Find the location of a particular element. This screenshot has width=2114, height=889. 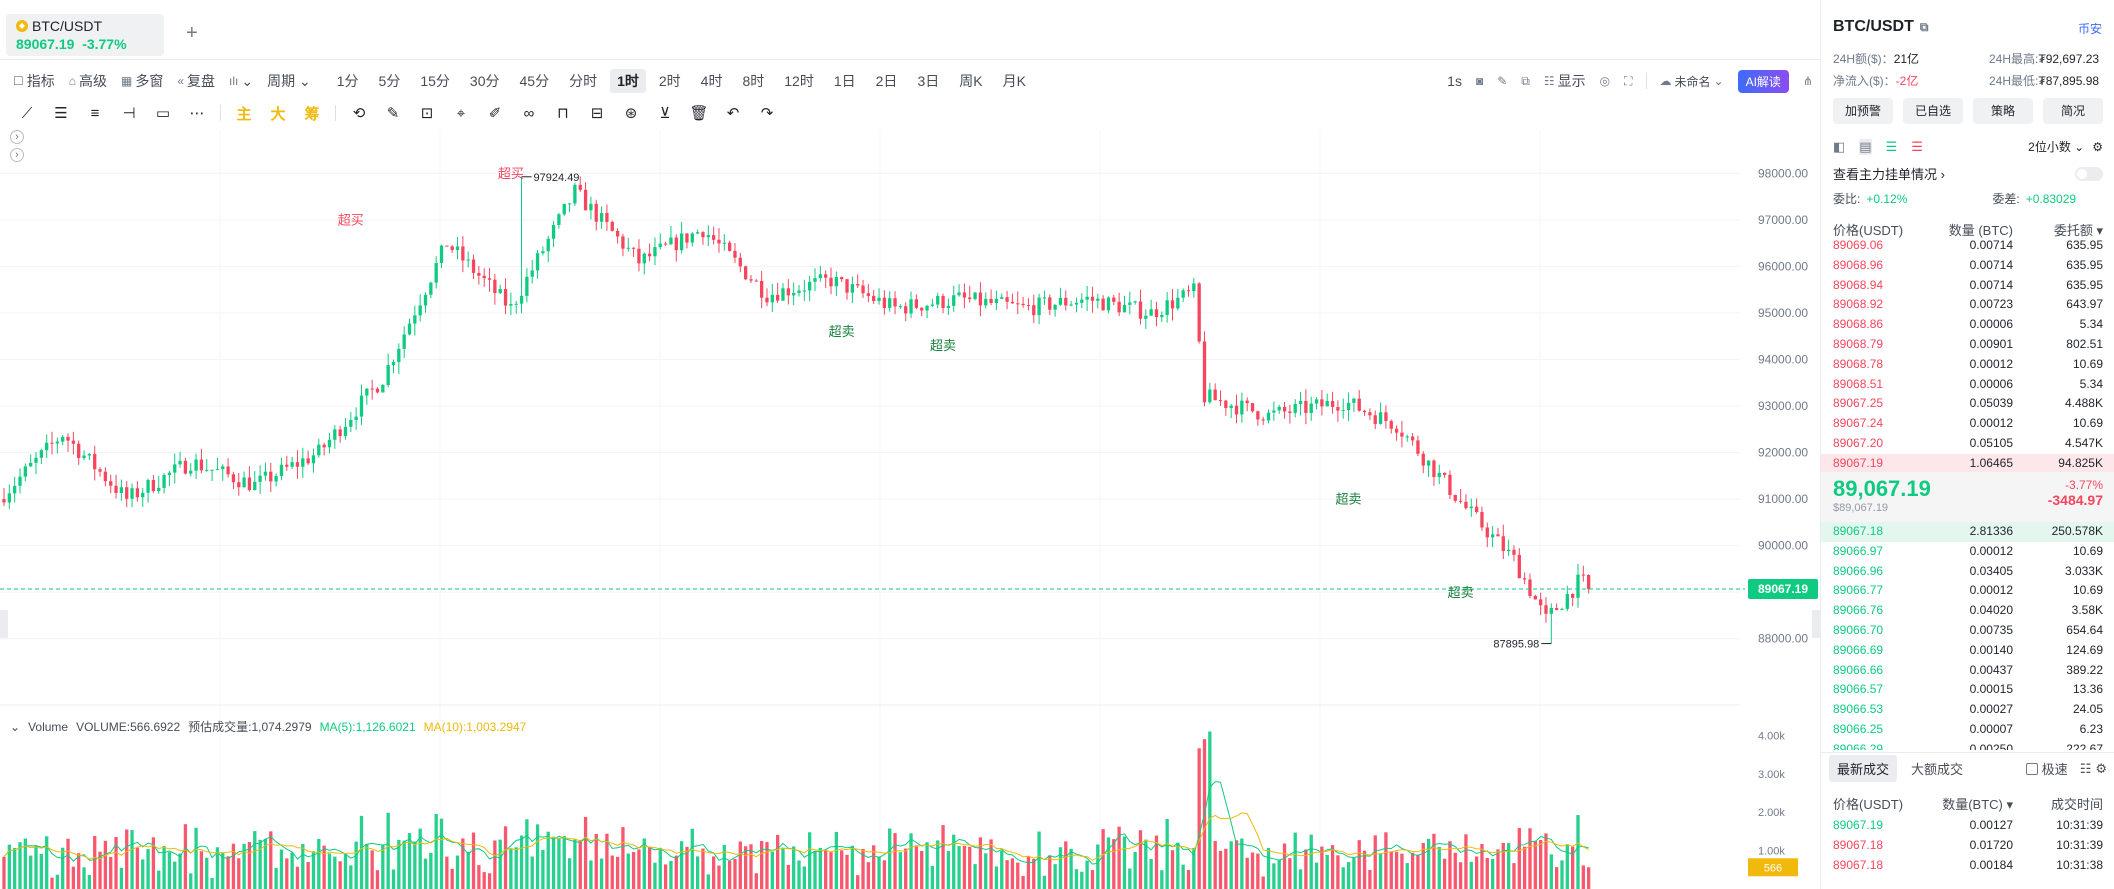

right-collapse-handle is located at coordinates (1816, 624).